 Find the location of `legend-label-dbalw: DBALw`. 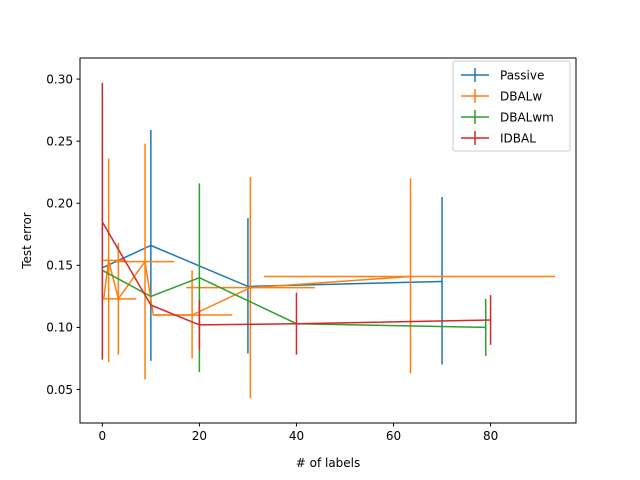

legend-label-dbalw: DBALw is located at coordinates (521, 97).